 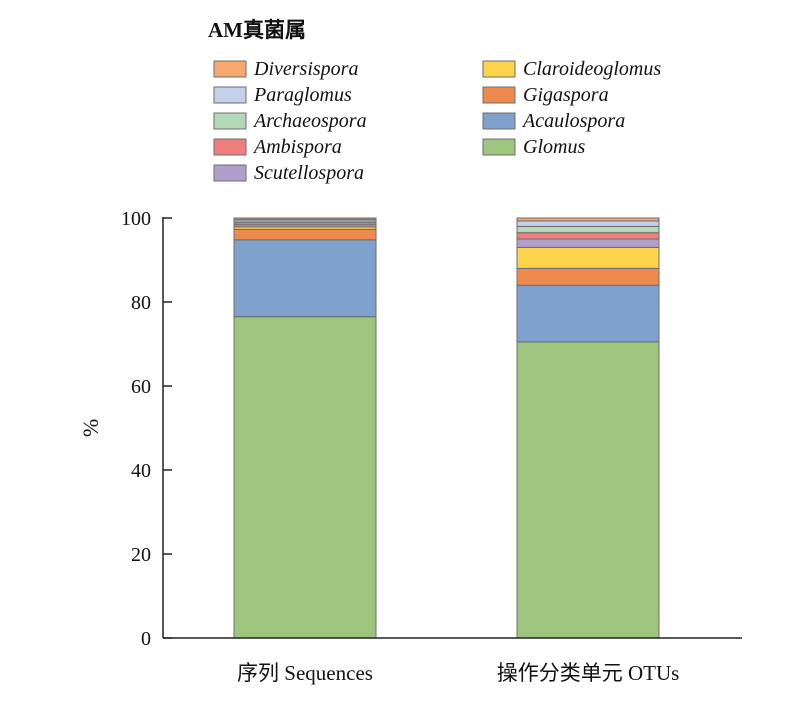 I want to click on legend-swatch-paraglomus, so click(x=230, y=95).